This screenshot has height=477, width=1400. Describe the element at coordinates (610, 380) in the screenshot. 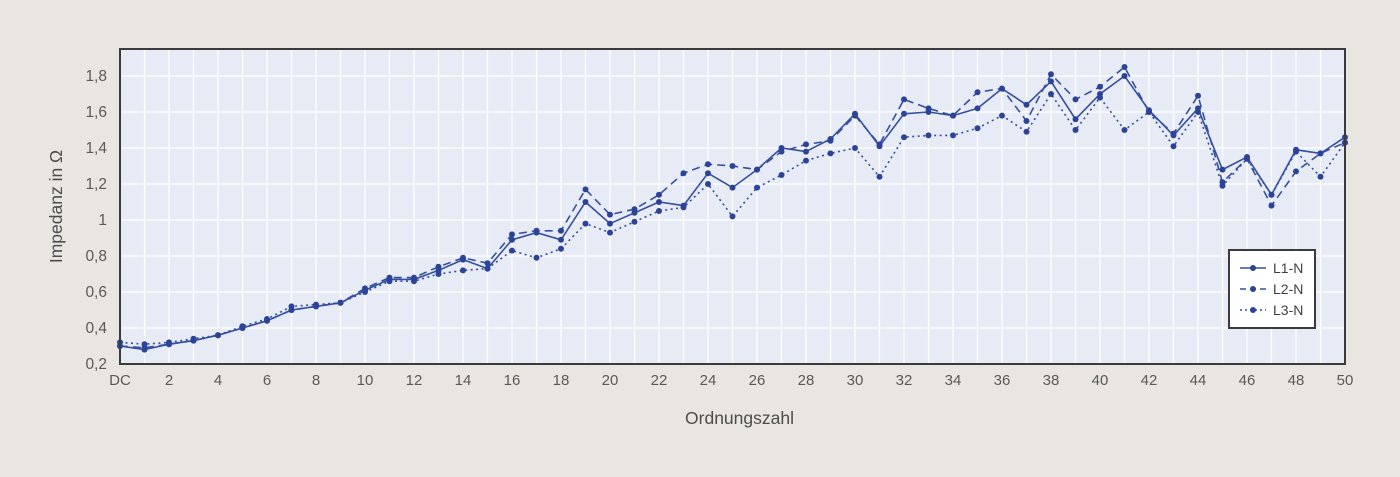

I see `svg-text: 20` at that location.